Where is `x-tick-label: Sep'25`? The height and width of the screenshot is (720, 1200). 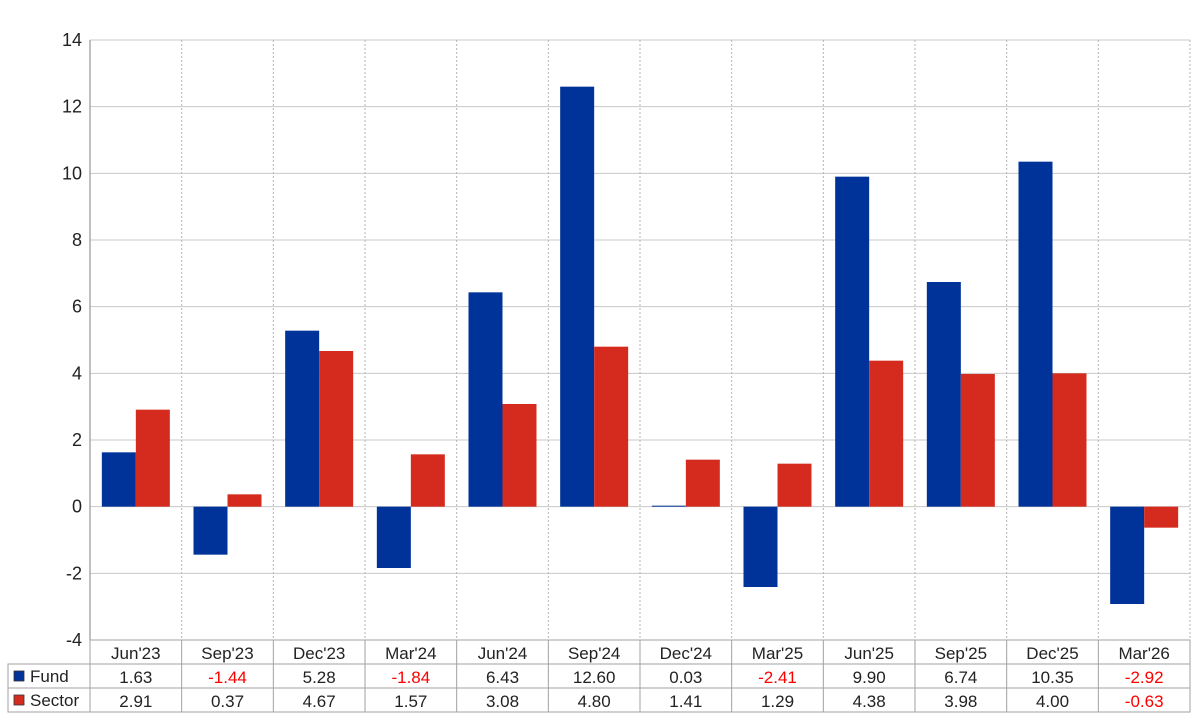
x-tick-label: Sep'25 is located at coordinates (961, 653).